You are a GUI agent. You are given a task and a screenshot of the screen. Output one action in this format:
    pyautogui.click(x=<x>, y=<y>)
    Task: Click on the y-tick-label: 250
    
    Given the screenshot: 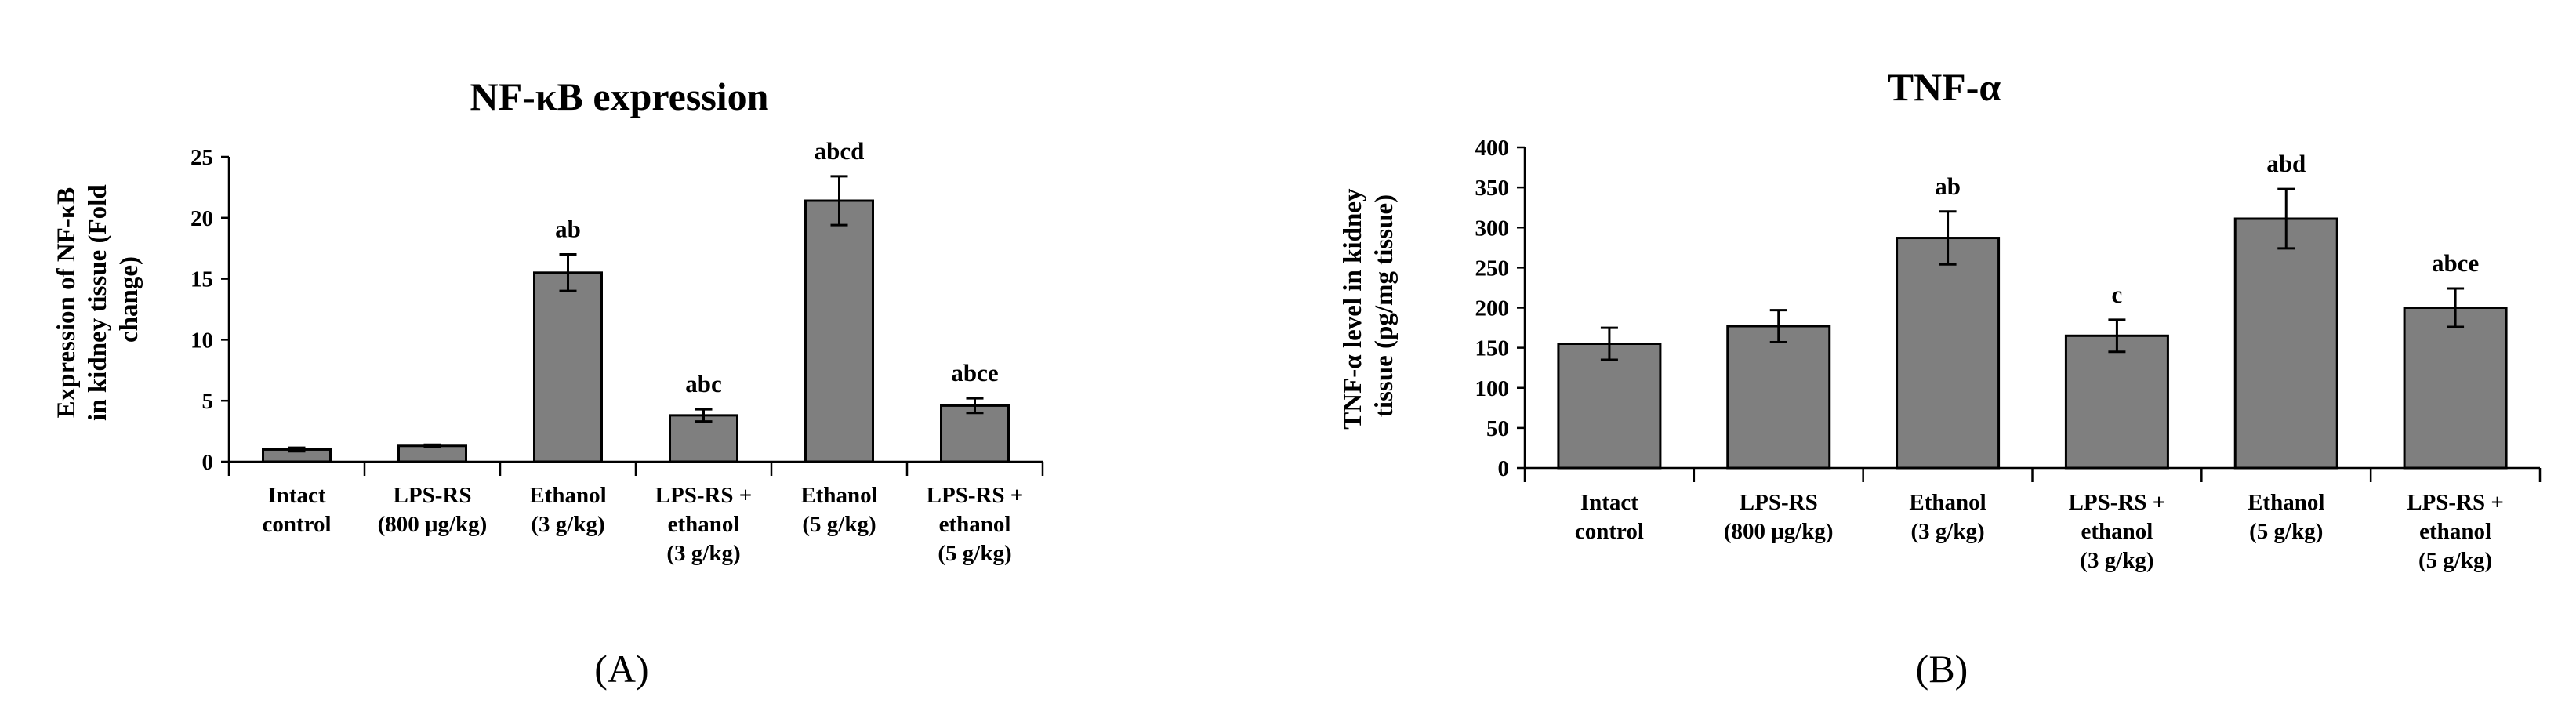 What is the action you would take?
    pyautogui.click(x=1493, y=268)
    